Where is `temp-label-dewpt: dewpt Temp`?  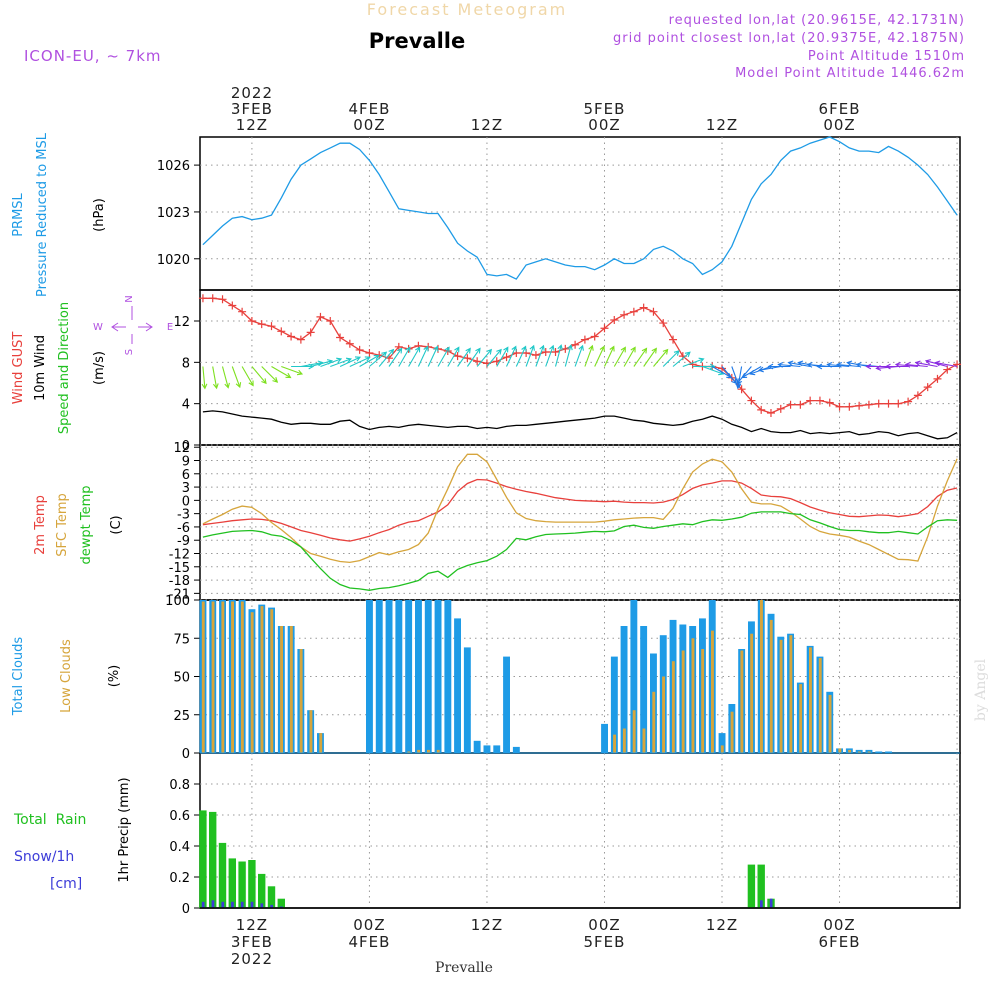
temp-label-dewpt: dewpt Temp is located at coordinates (86, 524).